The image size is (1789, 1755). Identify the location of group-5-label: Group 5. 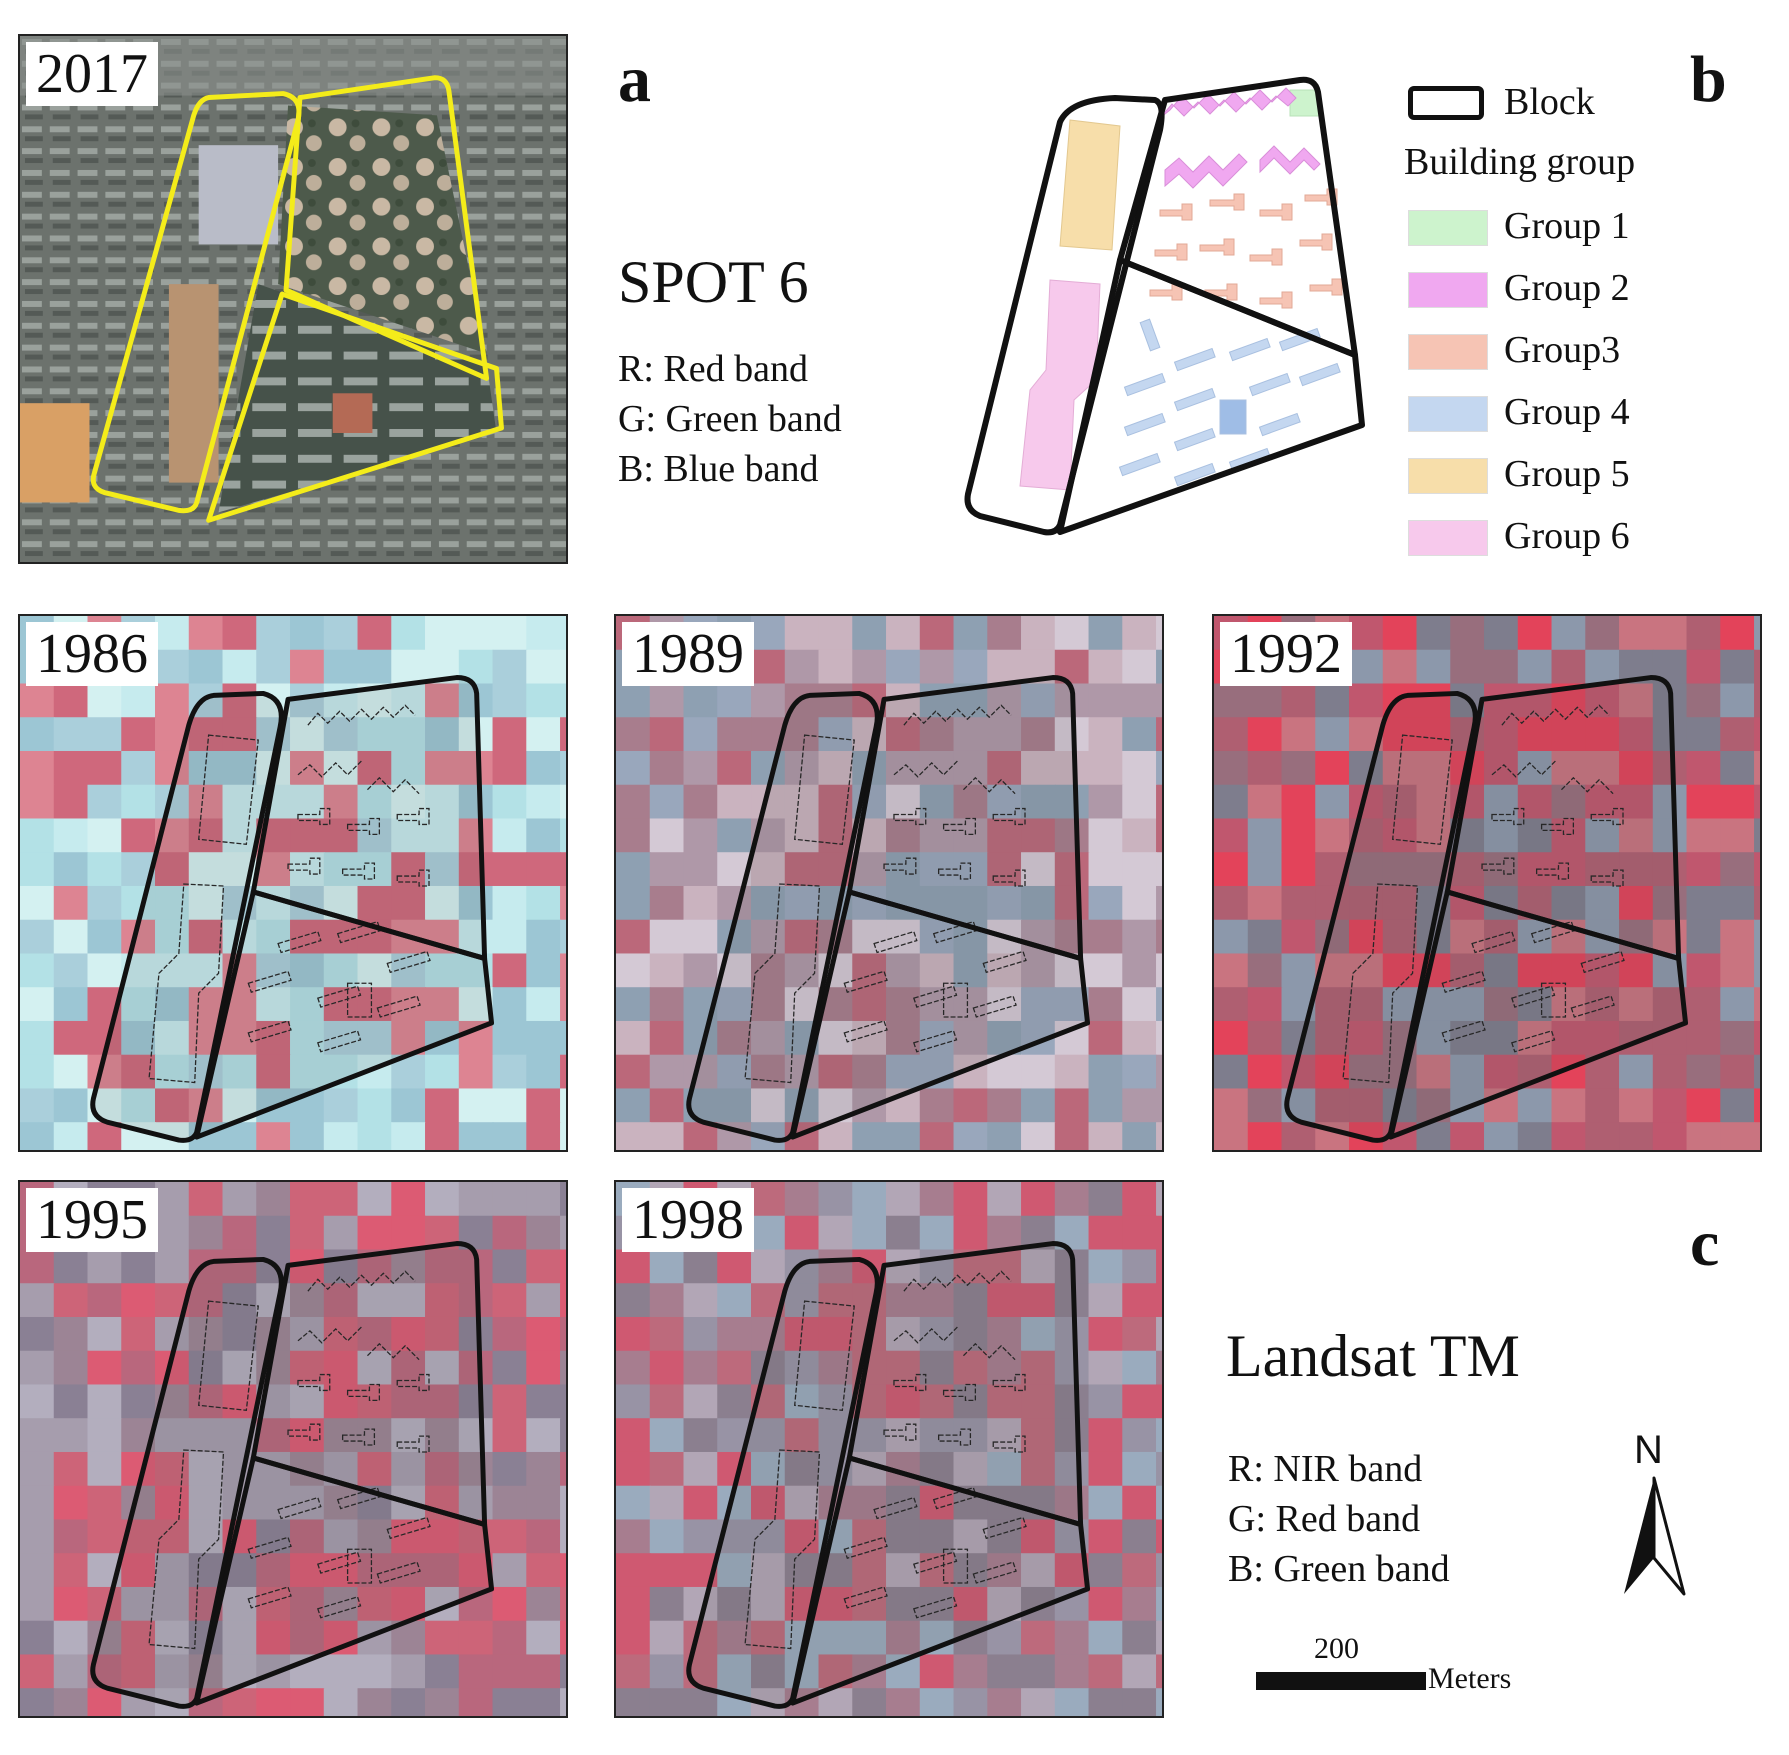
(1567, 474).